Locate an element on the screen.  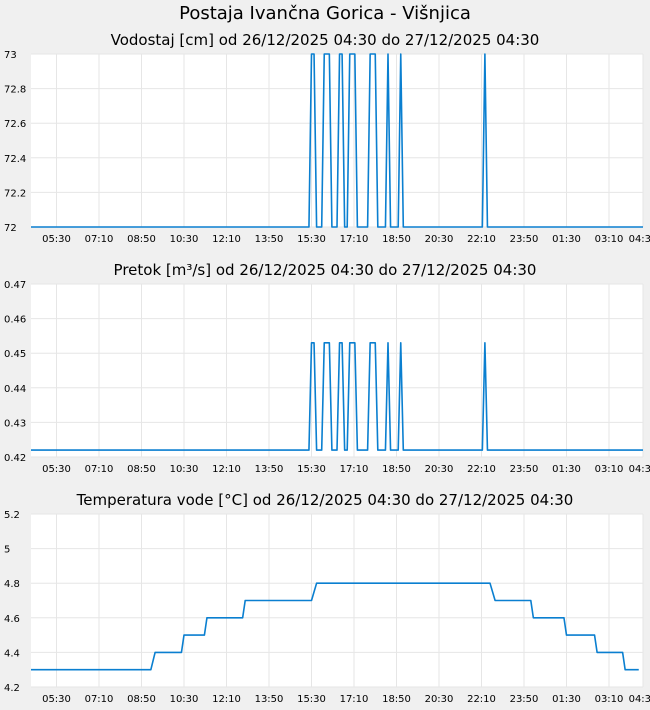
y-tick-label: 0.47 is located at coordinates (15, 285).